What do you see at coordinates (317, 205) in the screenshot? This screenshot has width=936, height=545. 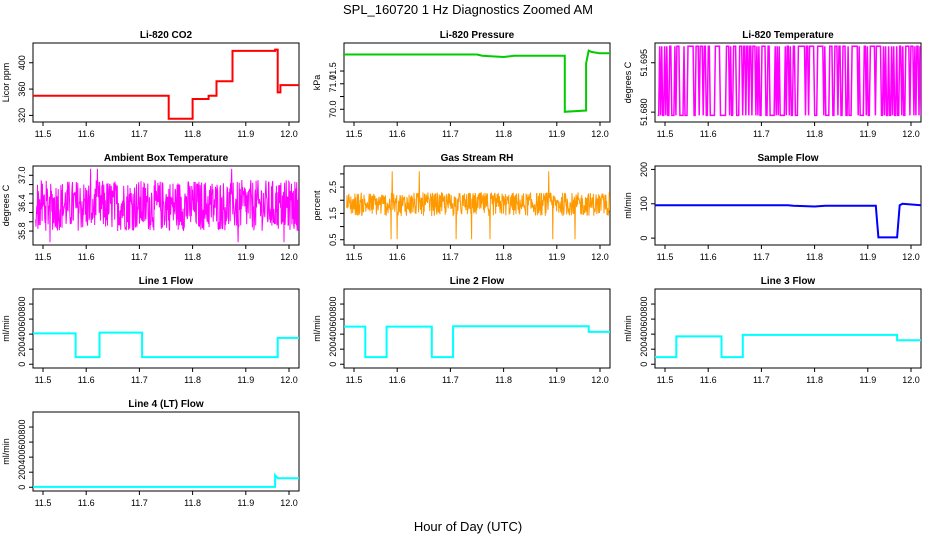 I see `y-axis-label: percent` at bounding box center [317, 205].